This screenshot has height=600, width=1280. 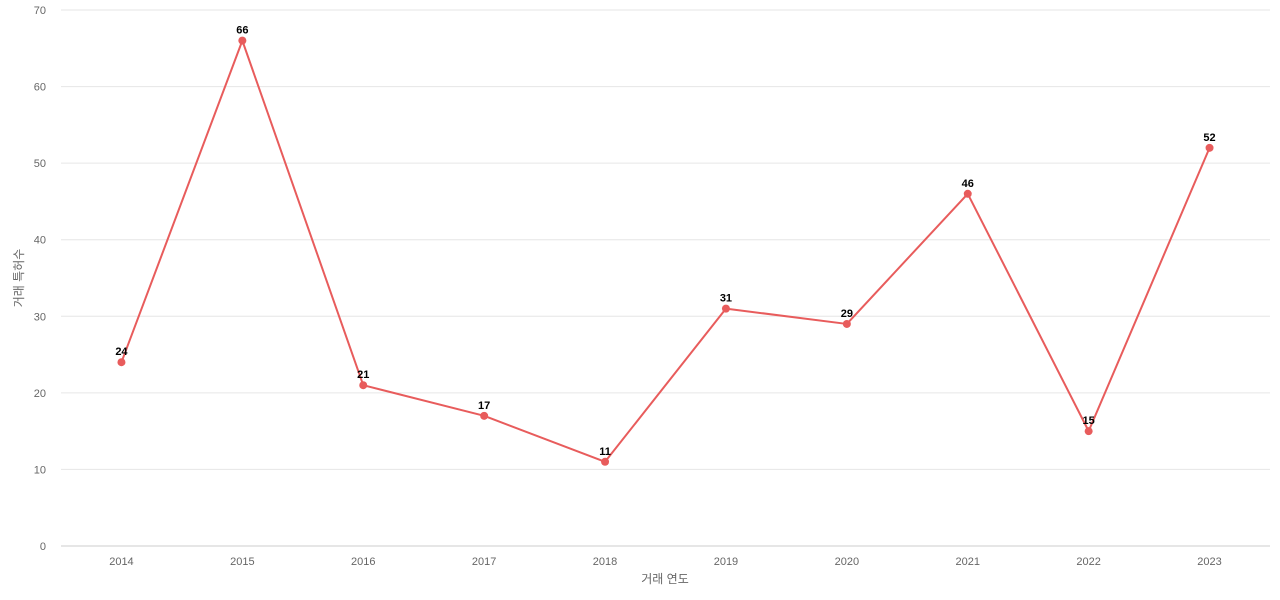 I want to click on x-tick-label: 2018, so click(x=605, y=562).